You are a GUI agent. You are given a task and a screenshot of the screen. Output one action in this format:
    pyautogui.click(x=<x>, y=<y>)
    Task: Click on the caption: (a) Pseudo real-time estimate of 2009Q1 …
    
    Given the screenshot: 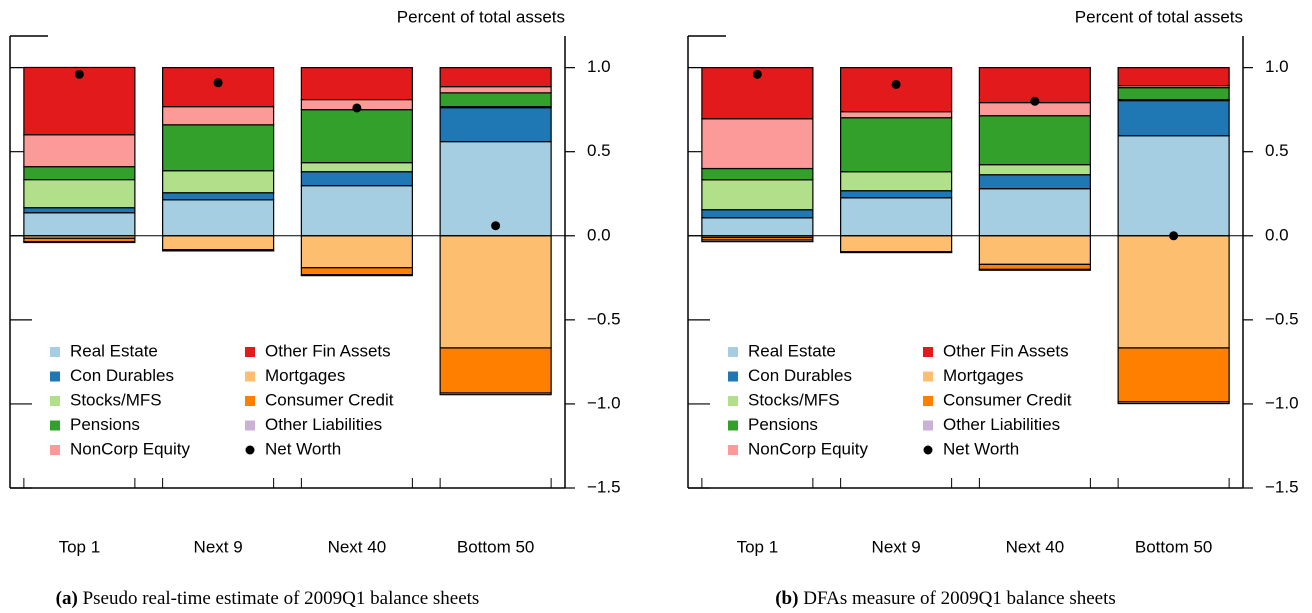 What is the action you would take?
    pyautogui.click(x=268, y=598)
    